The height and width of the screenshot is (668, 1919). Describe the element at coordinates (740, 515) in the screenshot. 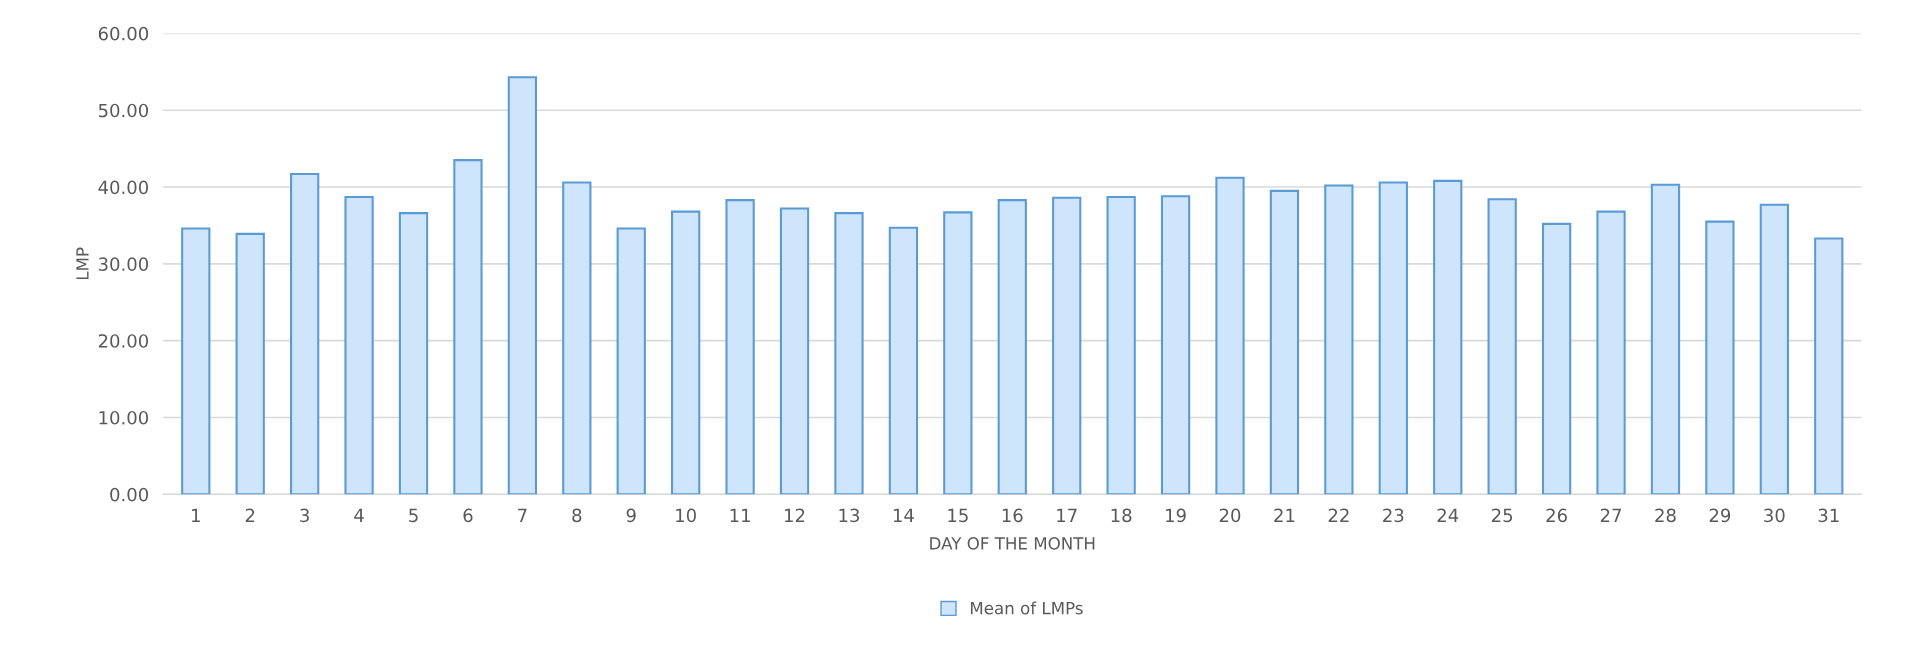

I see `x-tick-label: 11` at that location.